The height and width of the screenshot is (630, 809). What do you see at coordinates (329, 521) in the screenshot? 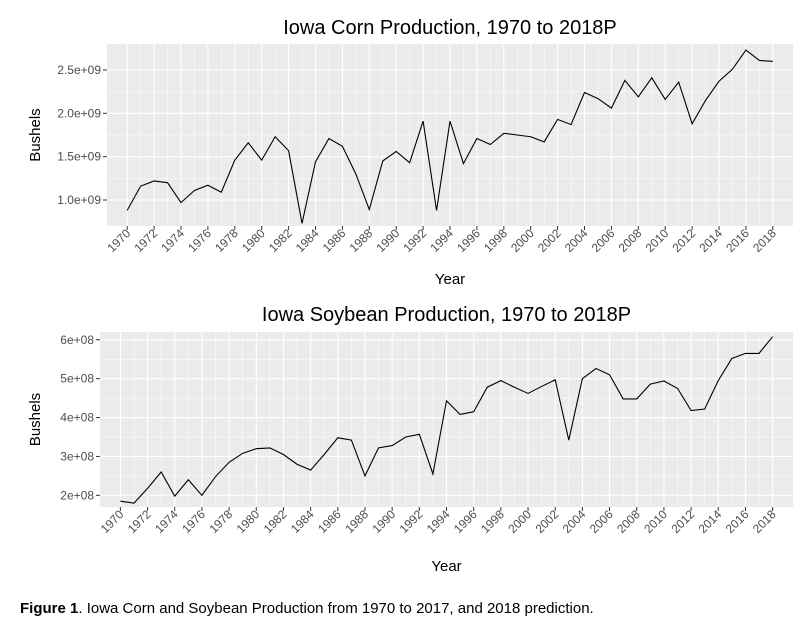
I see `soybean-xtick-label: 1986` at bounding box center [329, 521].